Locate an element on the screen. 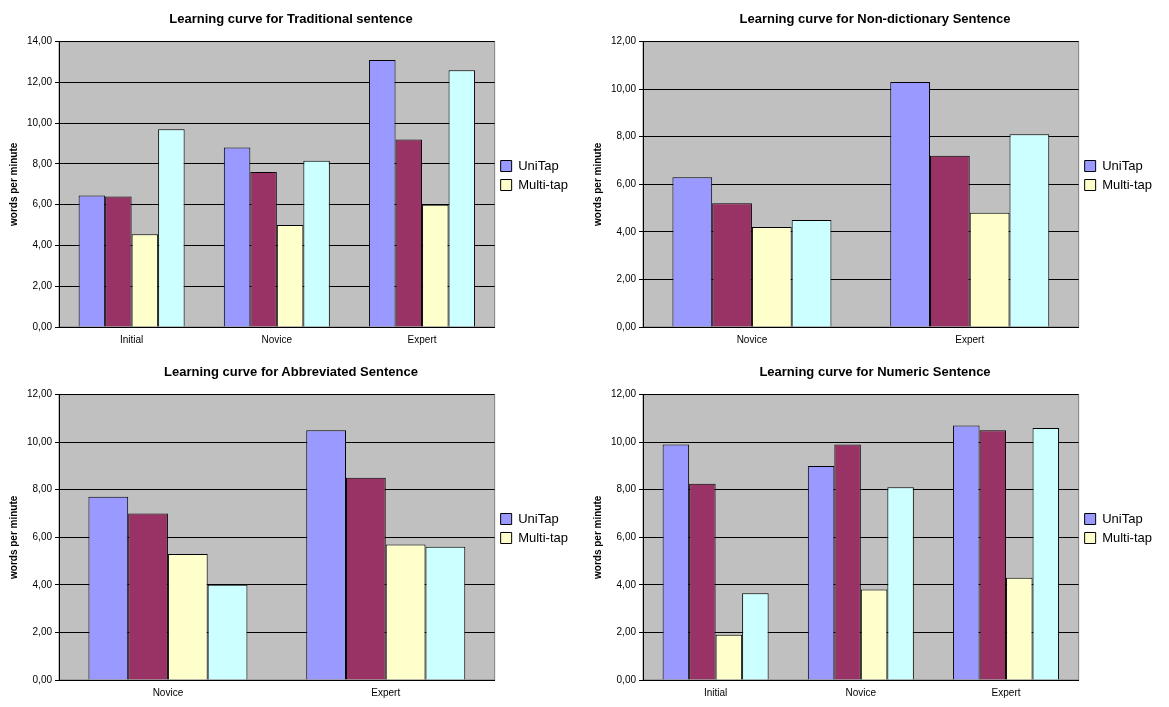 The height and width of the screenshot is (707, 1169). chart-title: Learning curve for Non-dictionary Sentence is located at coordinates (875, 19).